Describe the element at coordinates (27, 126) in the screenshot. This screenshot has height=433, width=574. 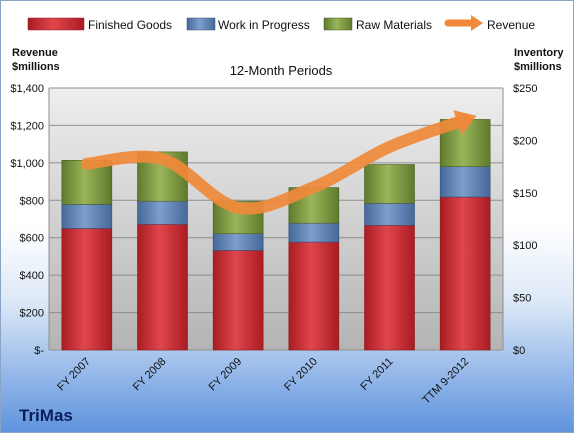
I see `y-left-tick-label: $1,200` at that location.